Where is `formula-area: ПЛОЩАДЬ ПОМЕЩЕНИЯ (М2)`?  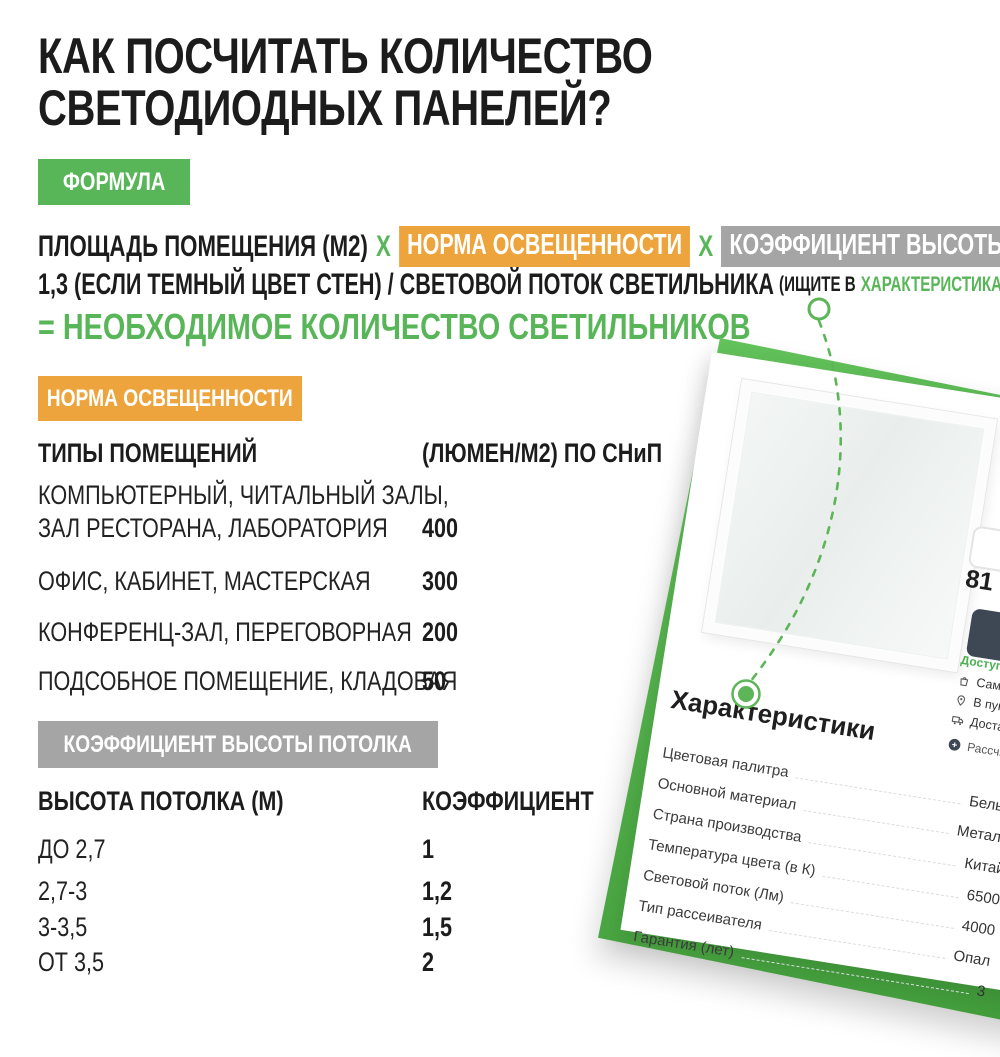 formula-area: ПЛОЩАДЬ ПОМЕЩЕНИЯ (М2) is located at coordinates (203, 246).